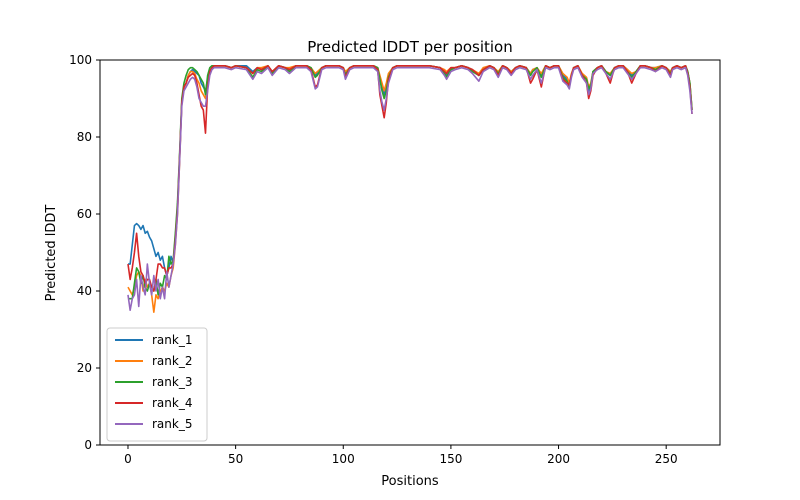 The width and height of the screenshot is (800, 500). What do you see at coordinates (128, 459) in the screenshot?
I see `x-tick-label: 0` at bounding box center [128, 459].